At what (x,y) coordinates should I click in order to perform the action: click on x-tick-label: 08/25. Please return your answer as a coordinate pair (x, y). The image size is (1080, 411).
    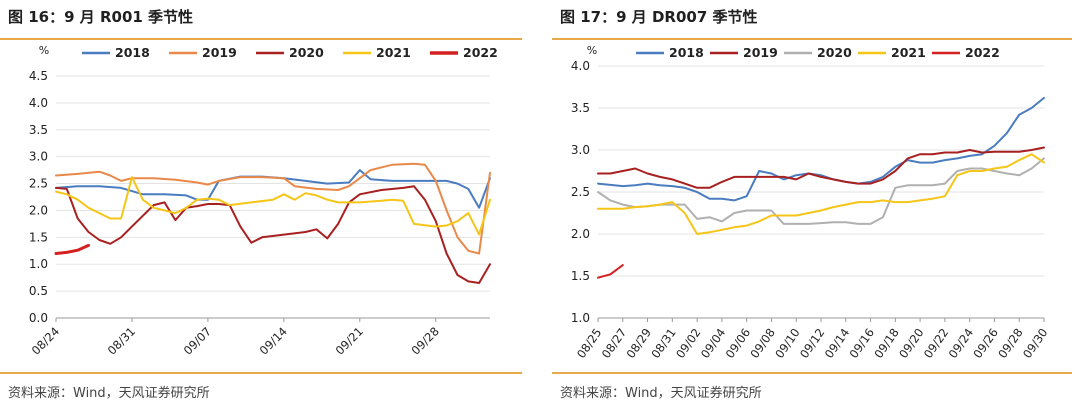
    Looking at the image, I should click on (589, 343).